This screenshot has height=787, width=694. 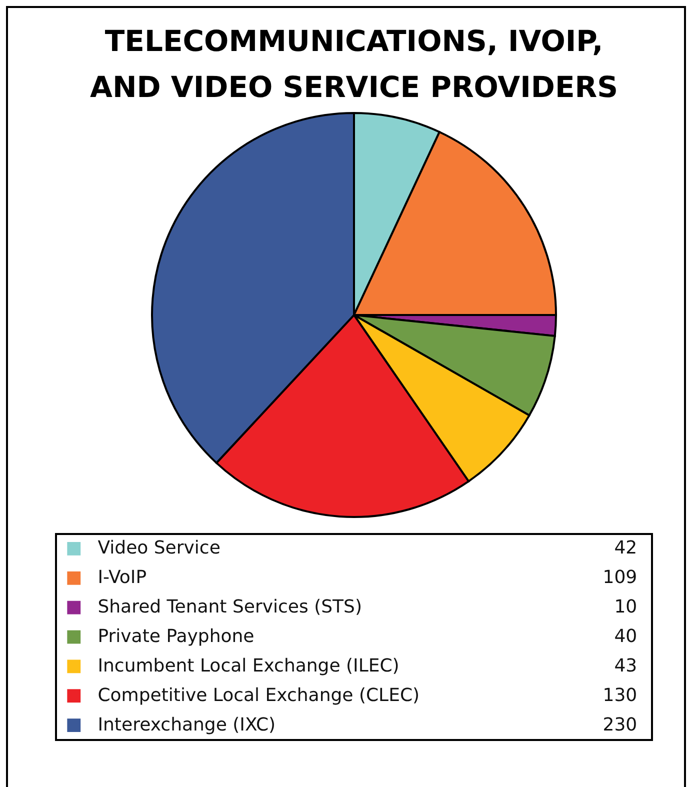 I want to click on data-label: 10, so click(x=626, y=607).